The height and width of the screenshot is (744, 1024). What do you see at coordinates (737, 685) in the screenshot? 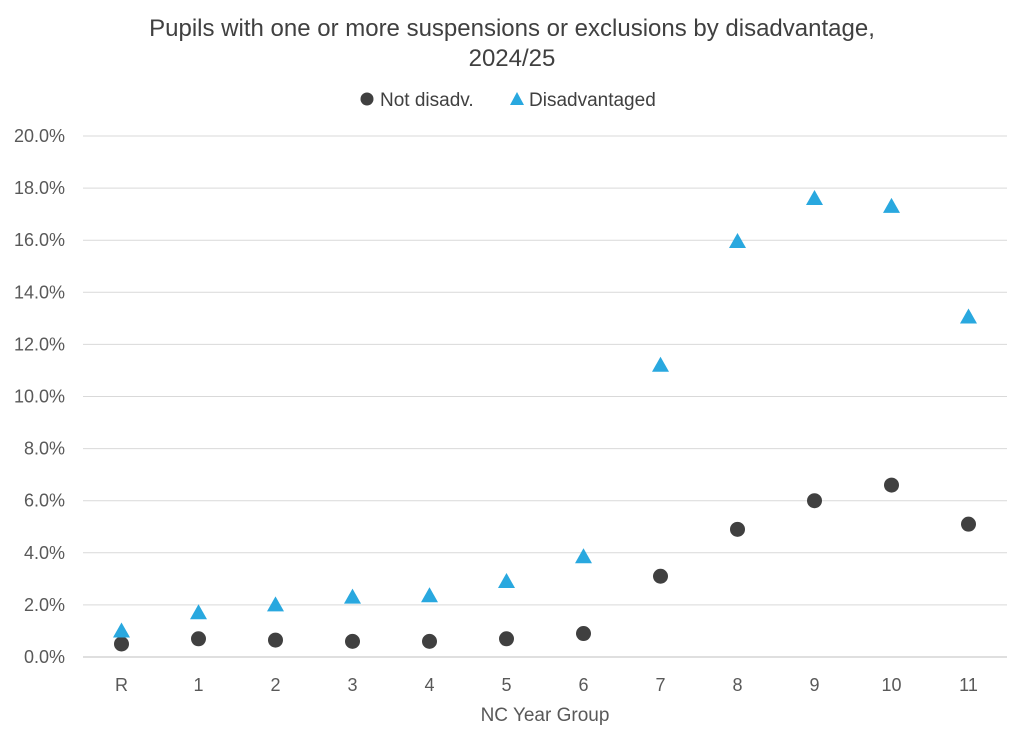
I see `x-tick-label: 8` at bounding box center [737, 685].